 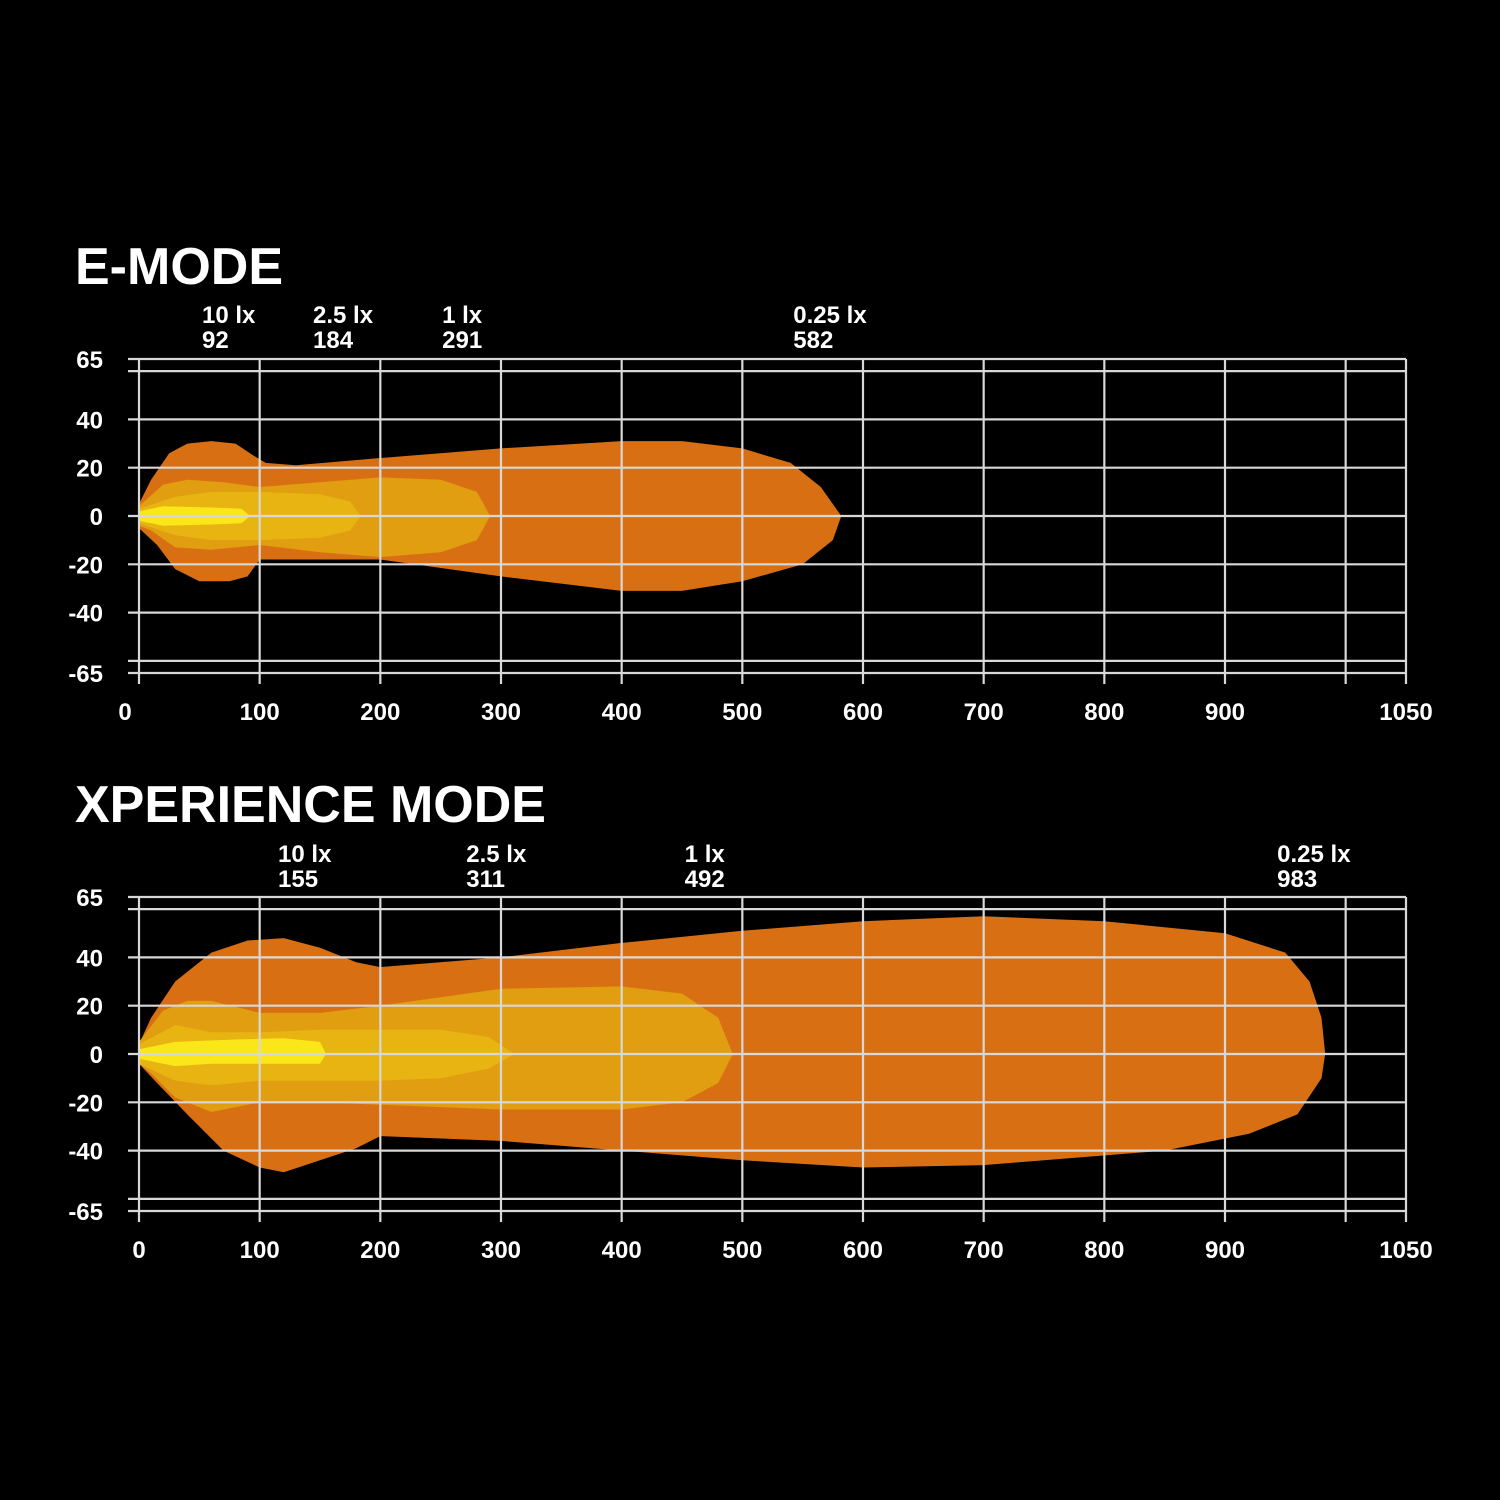 What do you see at coordinates (232, 1052) in the screenshot?
I see `contour-10-lx` at bounding box center [232, 1052].